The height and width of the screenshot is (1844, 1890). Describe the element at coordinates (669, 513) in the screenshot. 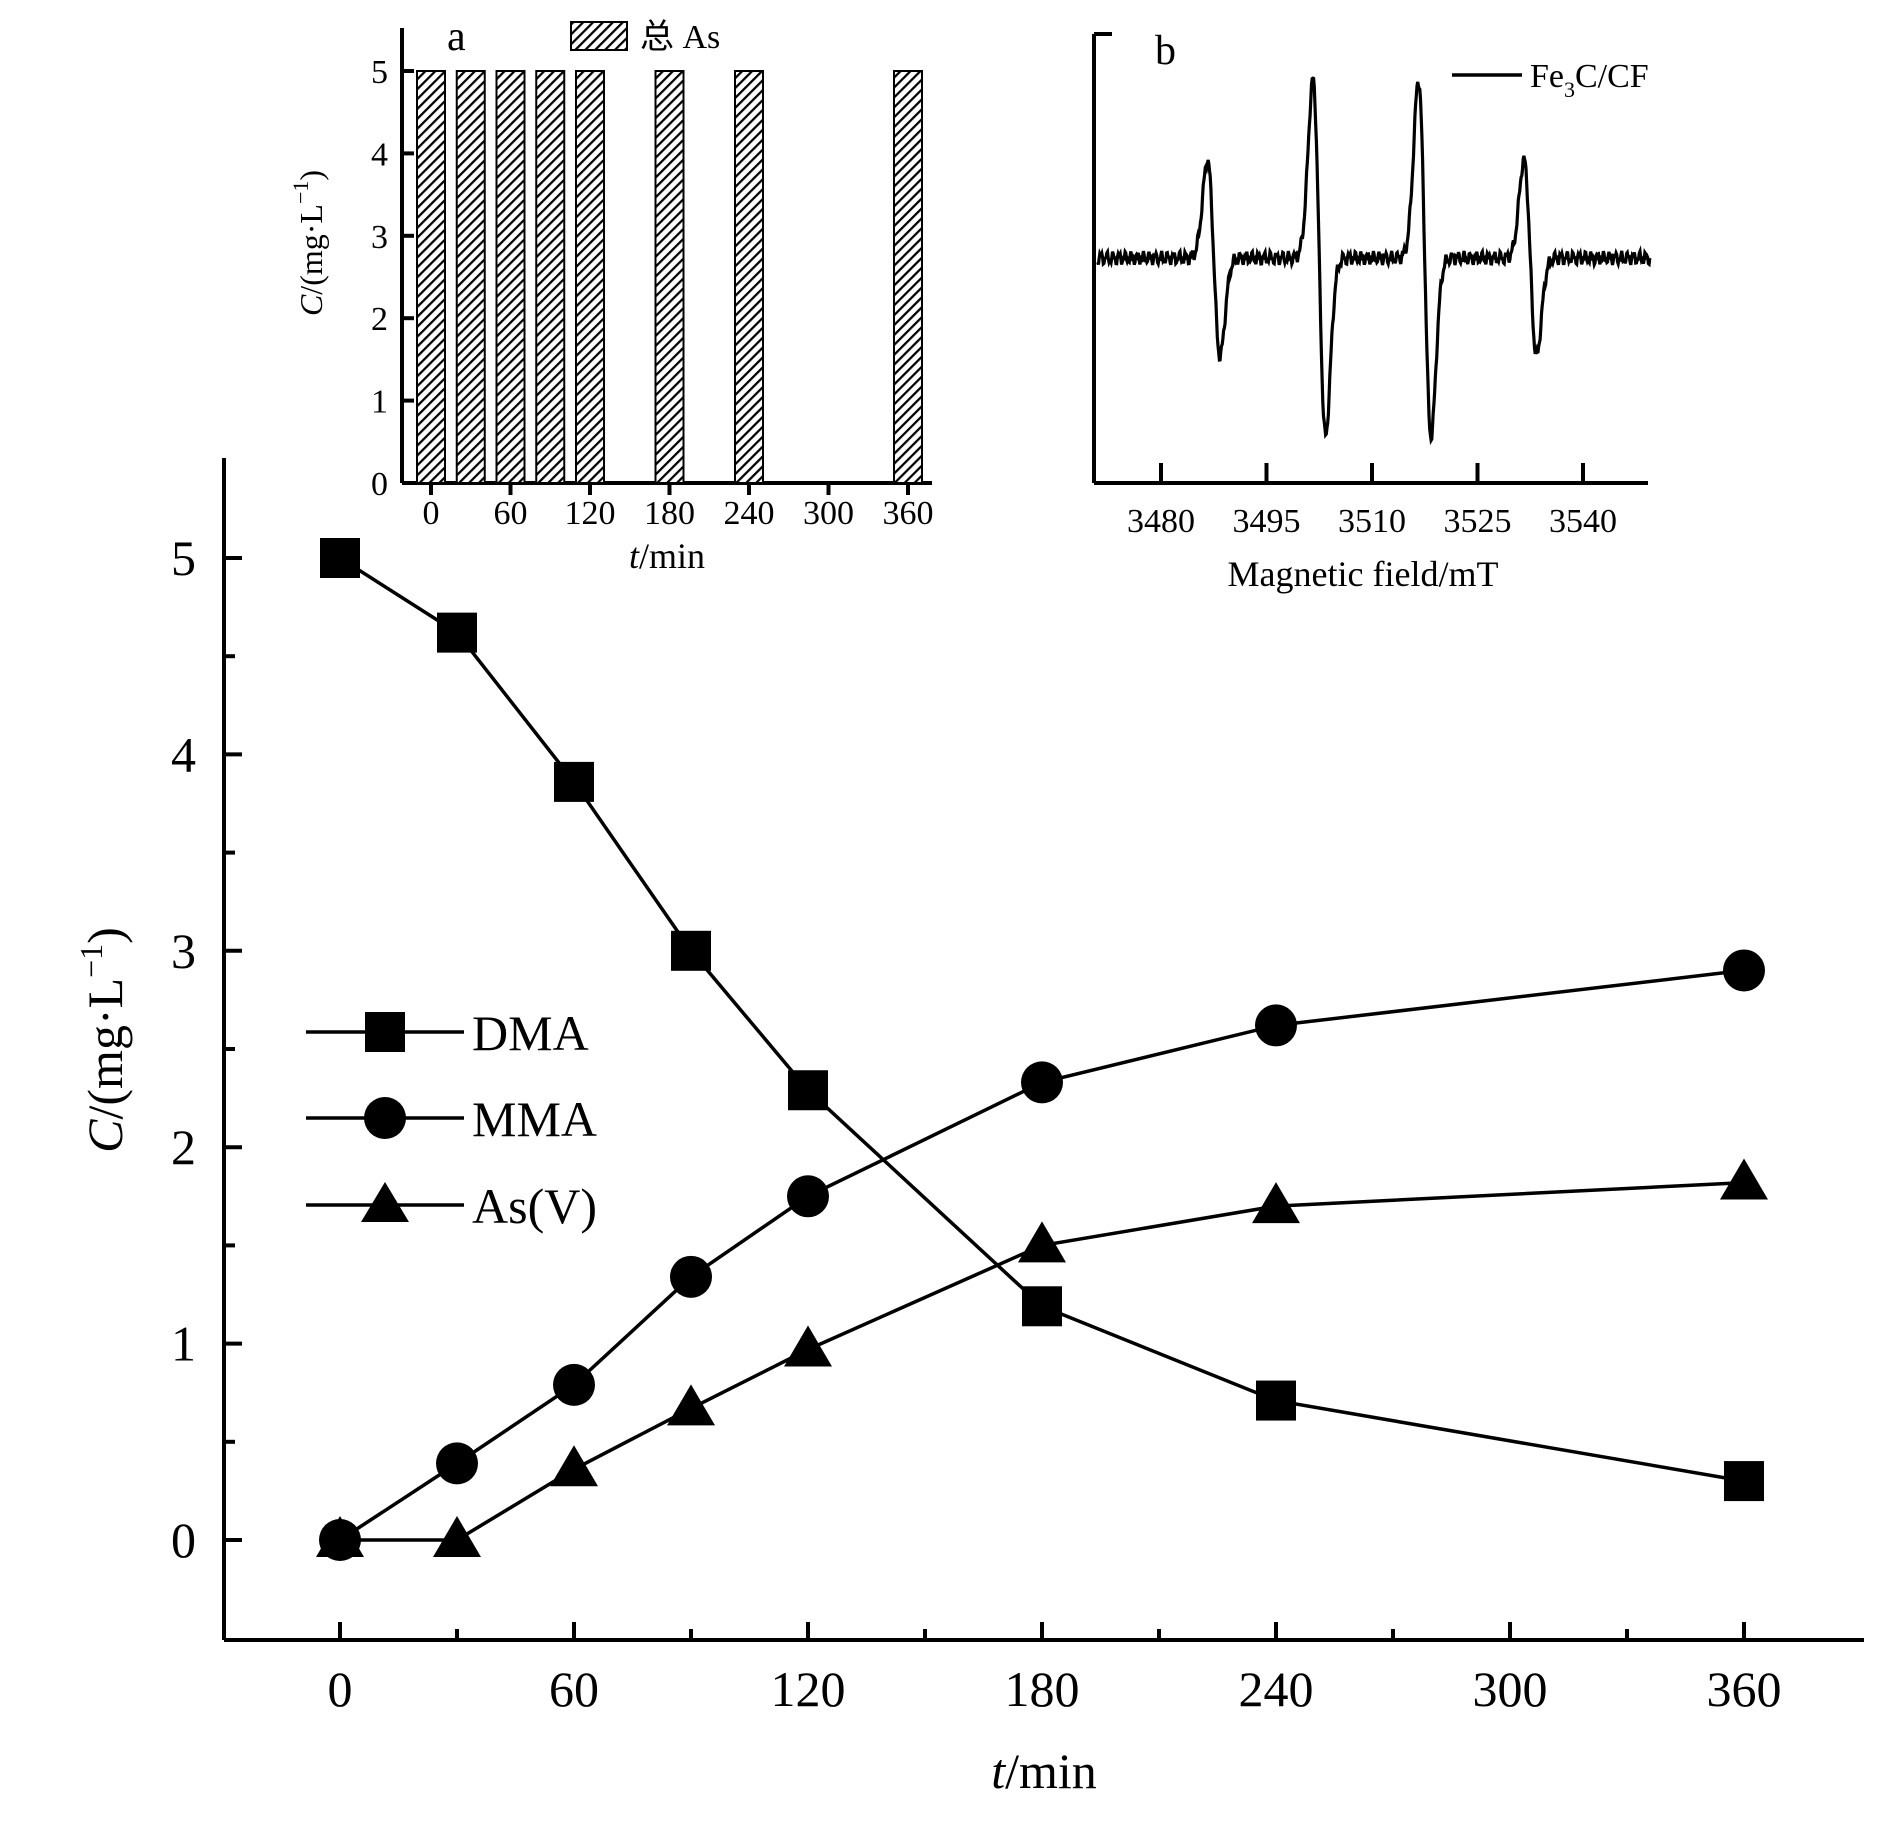

I see `inset-a-x-tick-label-180: 180` at that location.